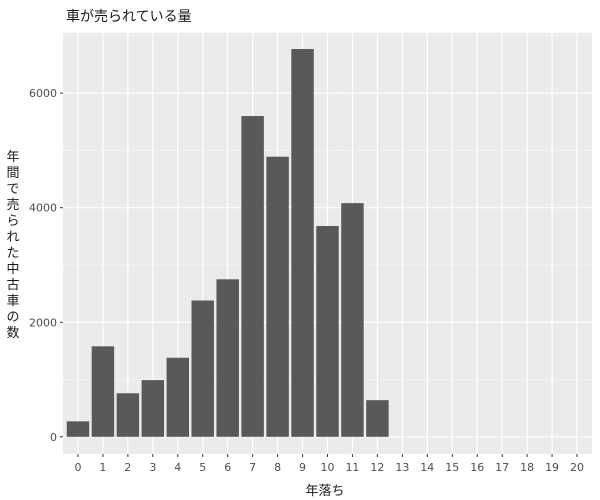  What do you see at coordinates (577, 467) in the screenshot?
I see `x-tick-label: 20` at bounding box center [577, 467].